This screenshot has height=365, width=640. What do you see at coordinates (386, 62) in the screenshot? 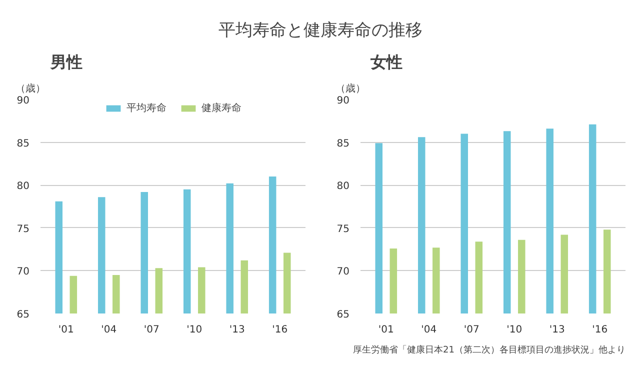
I see `chart-subtitle: 女性` at bounding box center [386, 62].